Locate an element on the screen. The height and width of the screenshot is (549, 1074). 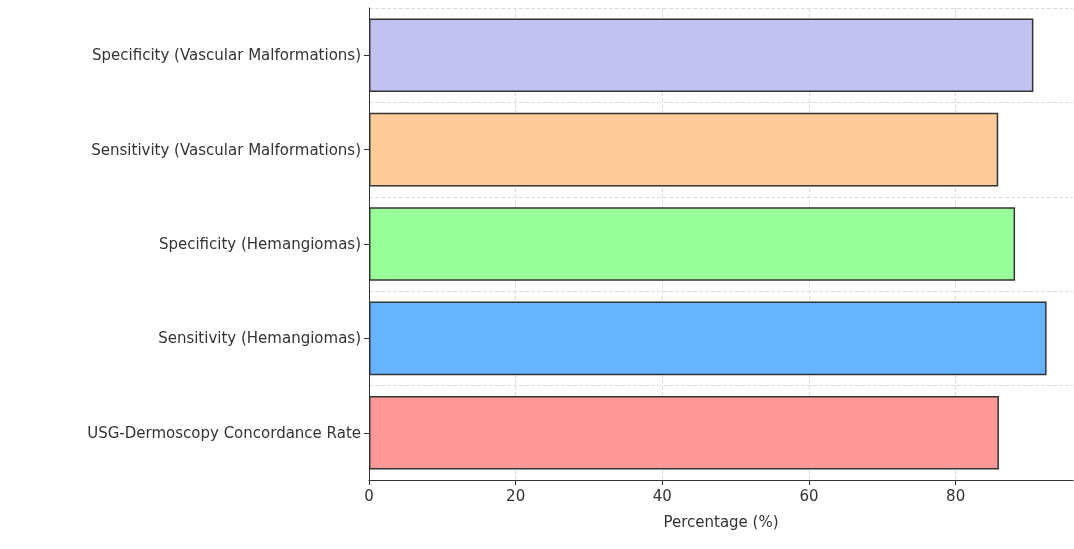
x-tick-label: 40 is located at coordinates (662, 495).